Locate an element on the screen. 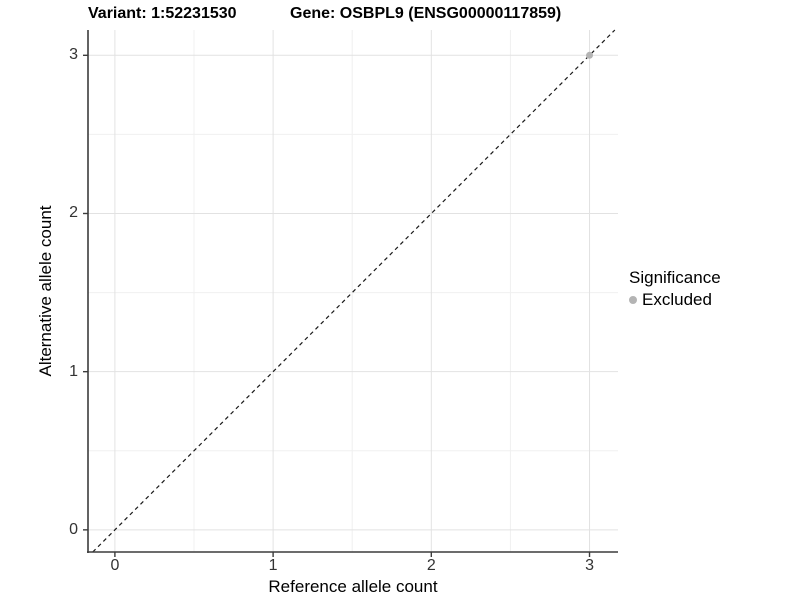  legend: Significance Excluded is located at coordinates (675, 289).